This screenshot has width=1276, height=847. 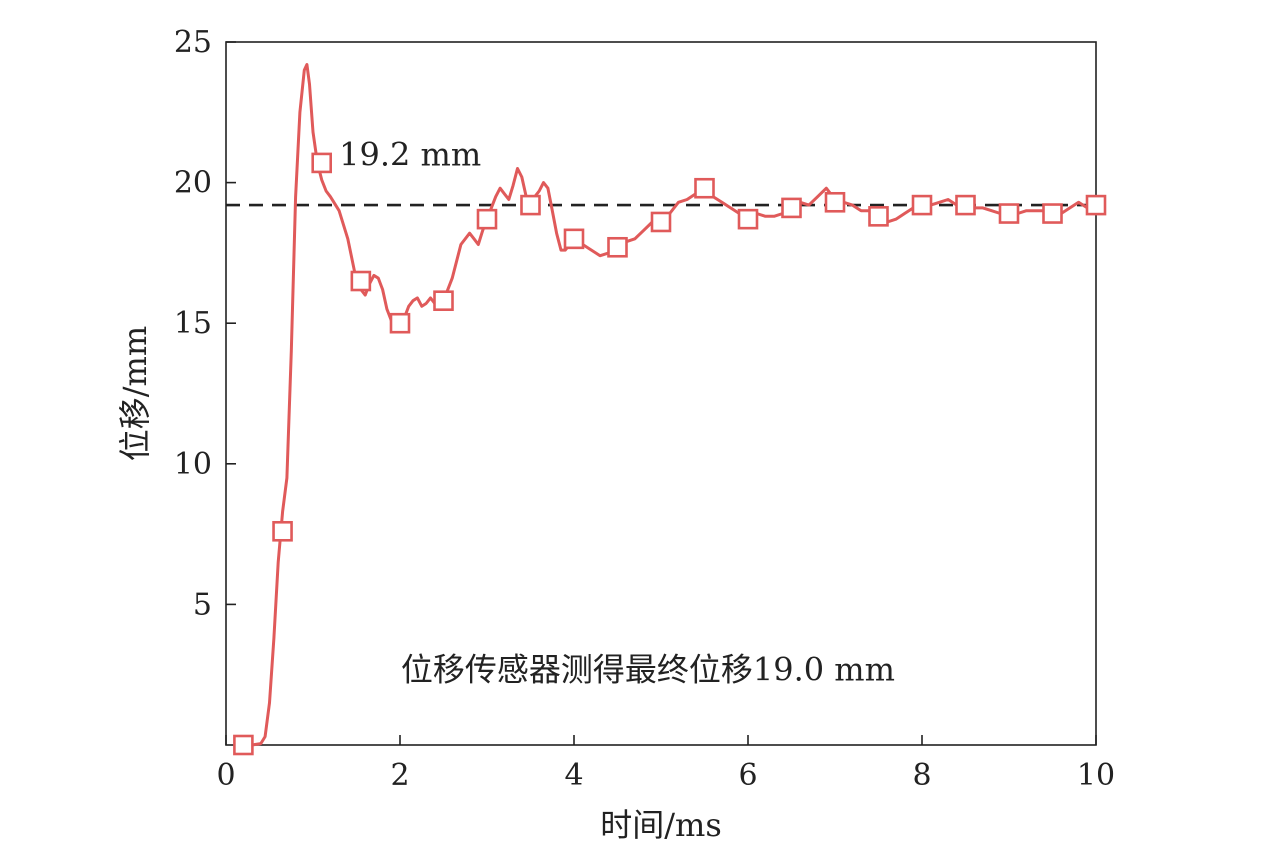 What do you see at coordinates (665, 764) in the screenshot?
I see `x-axis-ticks: 0 2 4 6 8 10` at bounding box center [665, 764].